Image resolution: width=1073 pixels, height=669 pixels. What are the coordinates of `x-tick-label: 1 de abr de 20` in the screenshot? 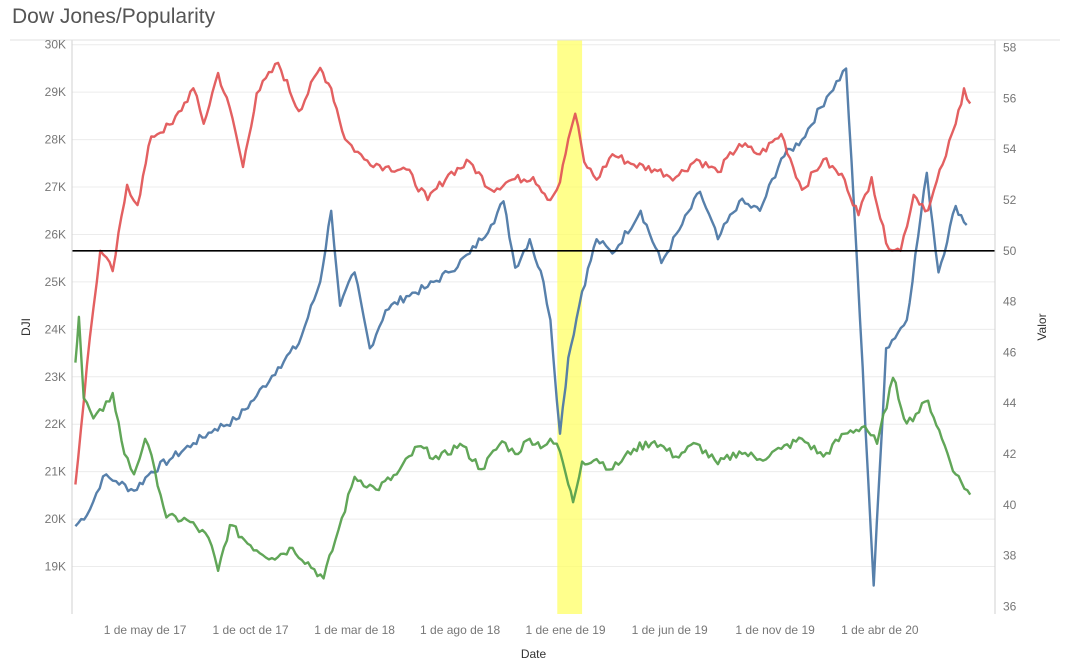 It's located at (880, 630).